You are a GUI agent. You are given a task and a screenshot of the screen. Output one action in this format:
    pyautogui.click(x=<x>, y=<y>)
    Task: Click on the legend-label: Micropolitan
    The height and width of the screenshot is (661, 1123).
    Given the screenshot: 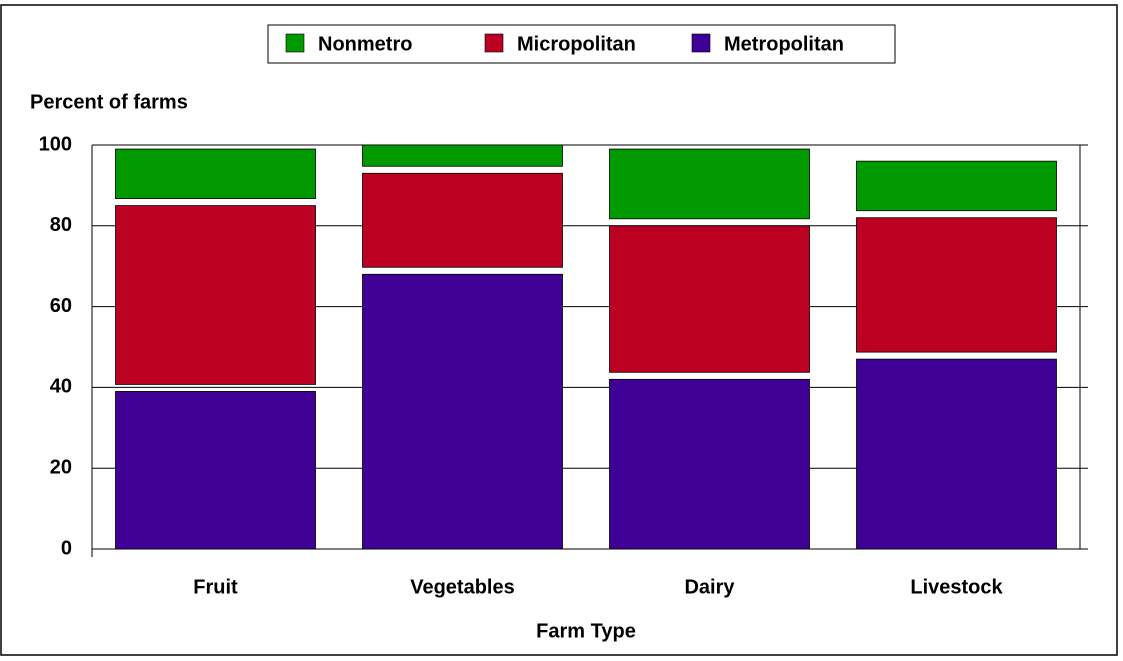 What is the action you would take?
    pyautogui.click(x=576, y=44)
    